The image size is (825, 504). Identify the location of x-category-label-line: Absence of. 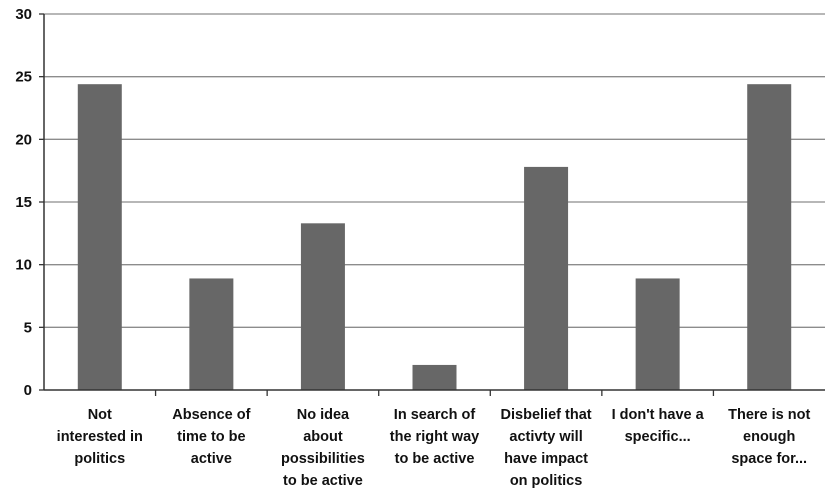
(211, 415).